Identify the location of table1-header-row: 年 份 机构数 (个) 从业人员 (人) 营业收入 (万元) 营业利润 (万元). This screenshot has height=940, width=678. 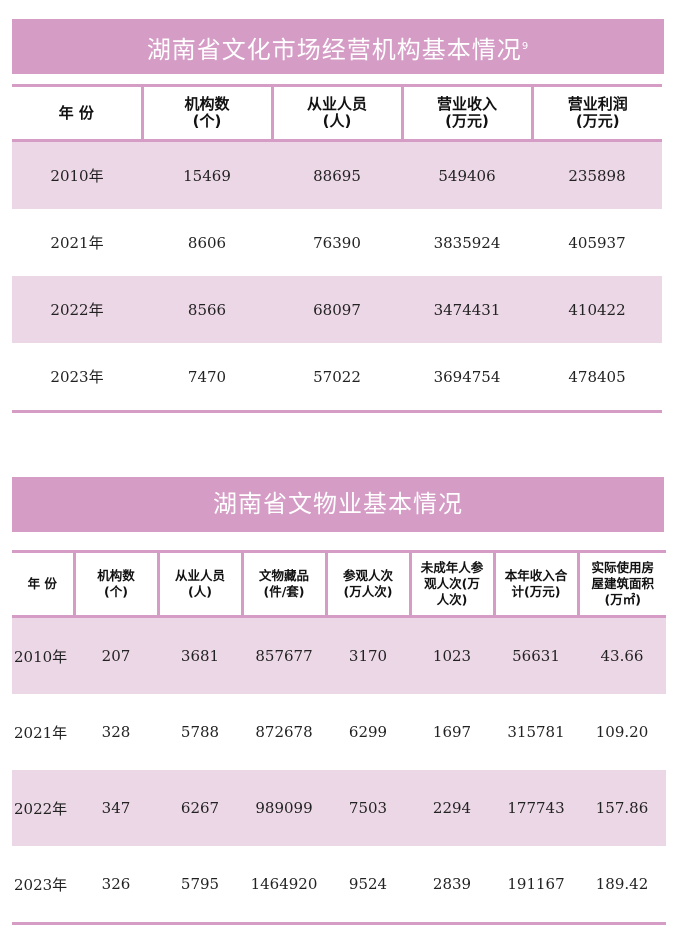
(337, 113).